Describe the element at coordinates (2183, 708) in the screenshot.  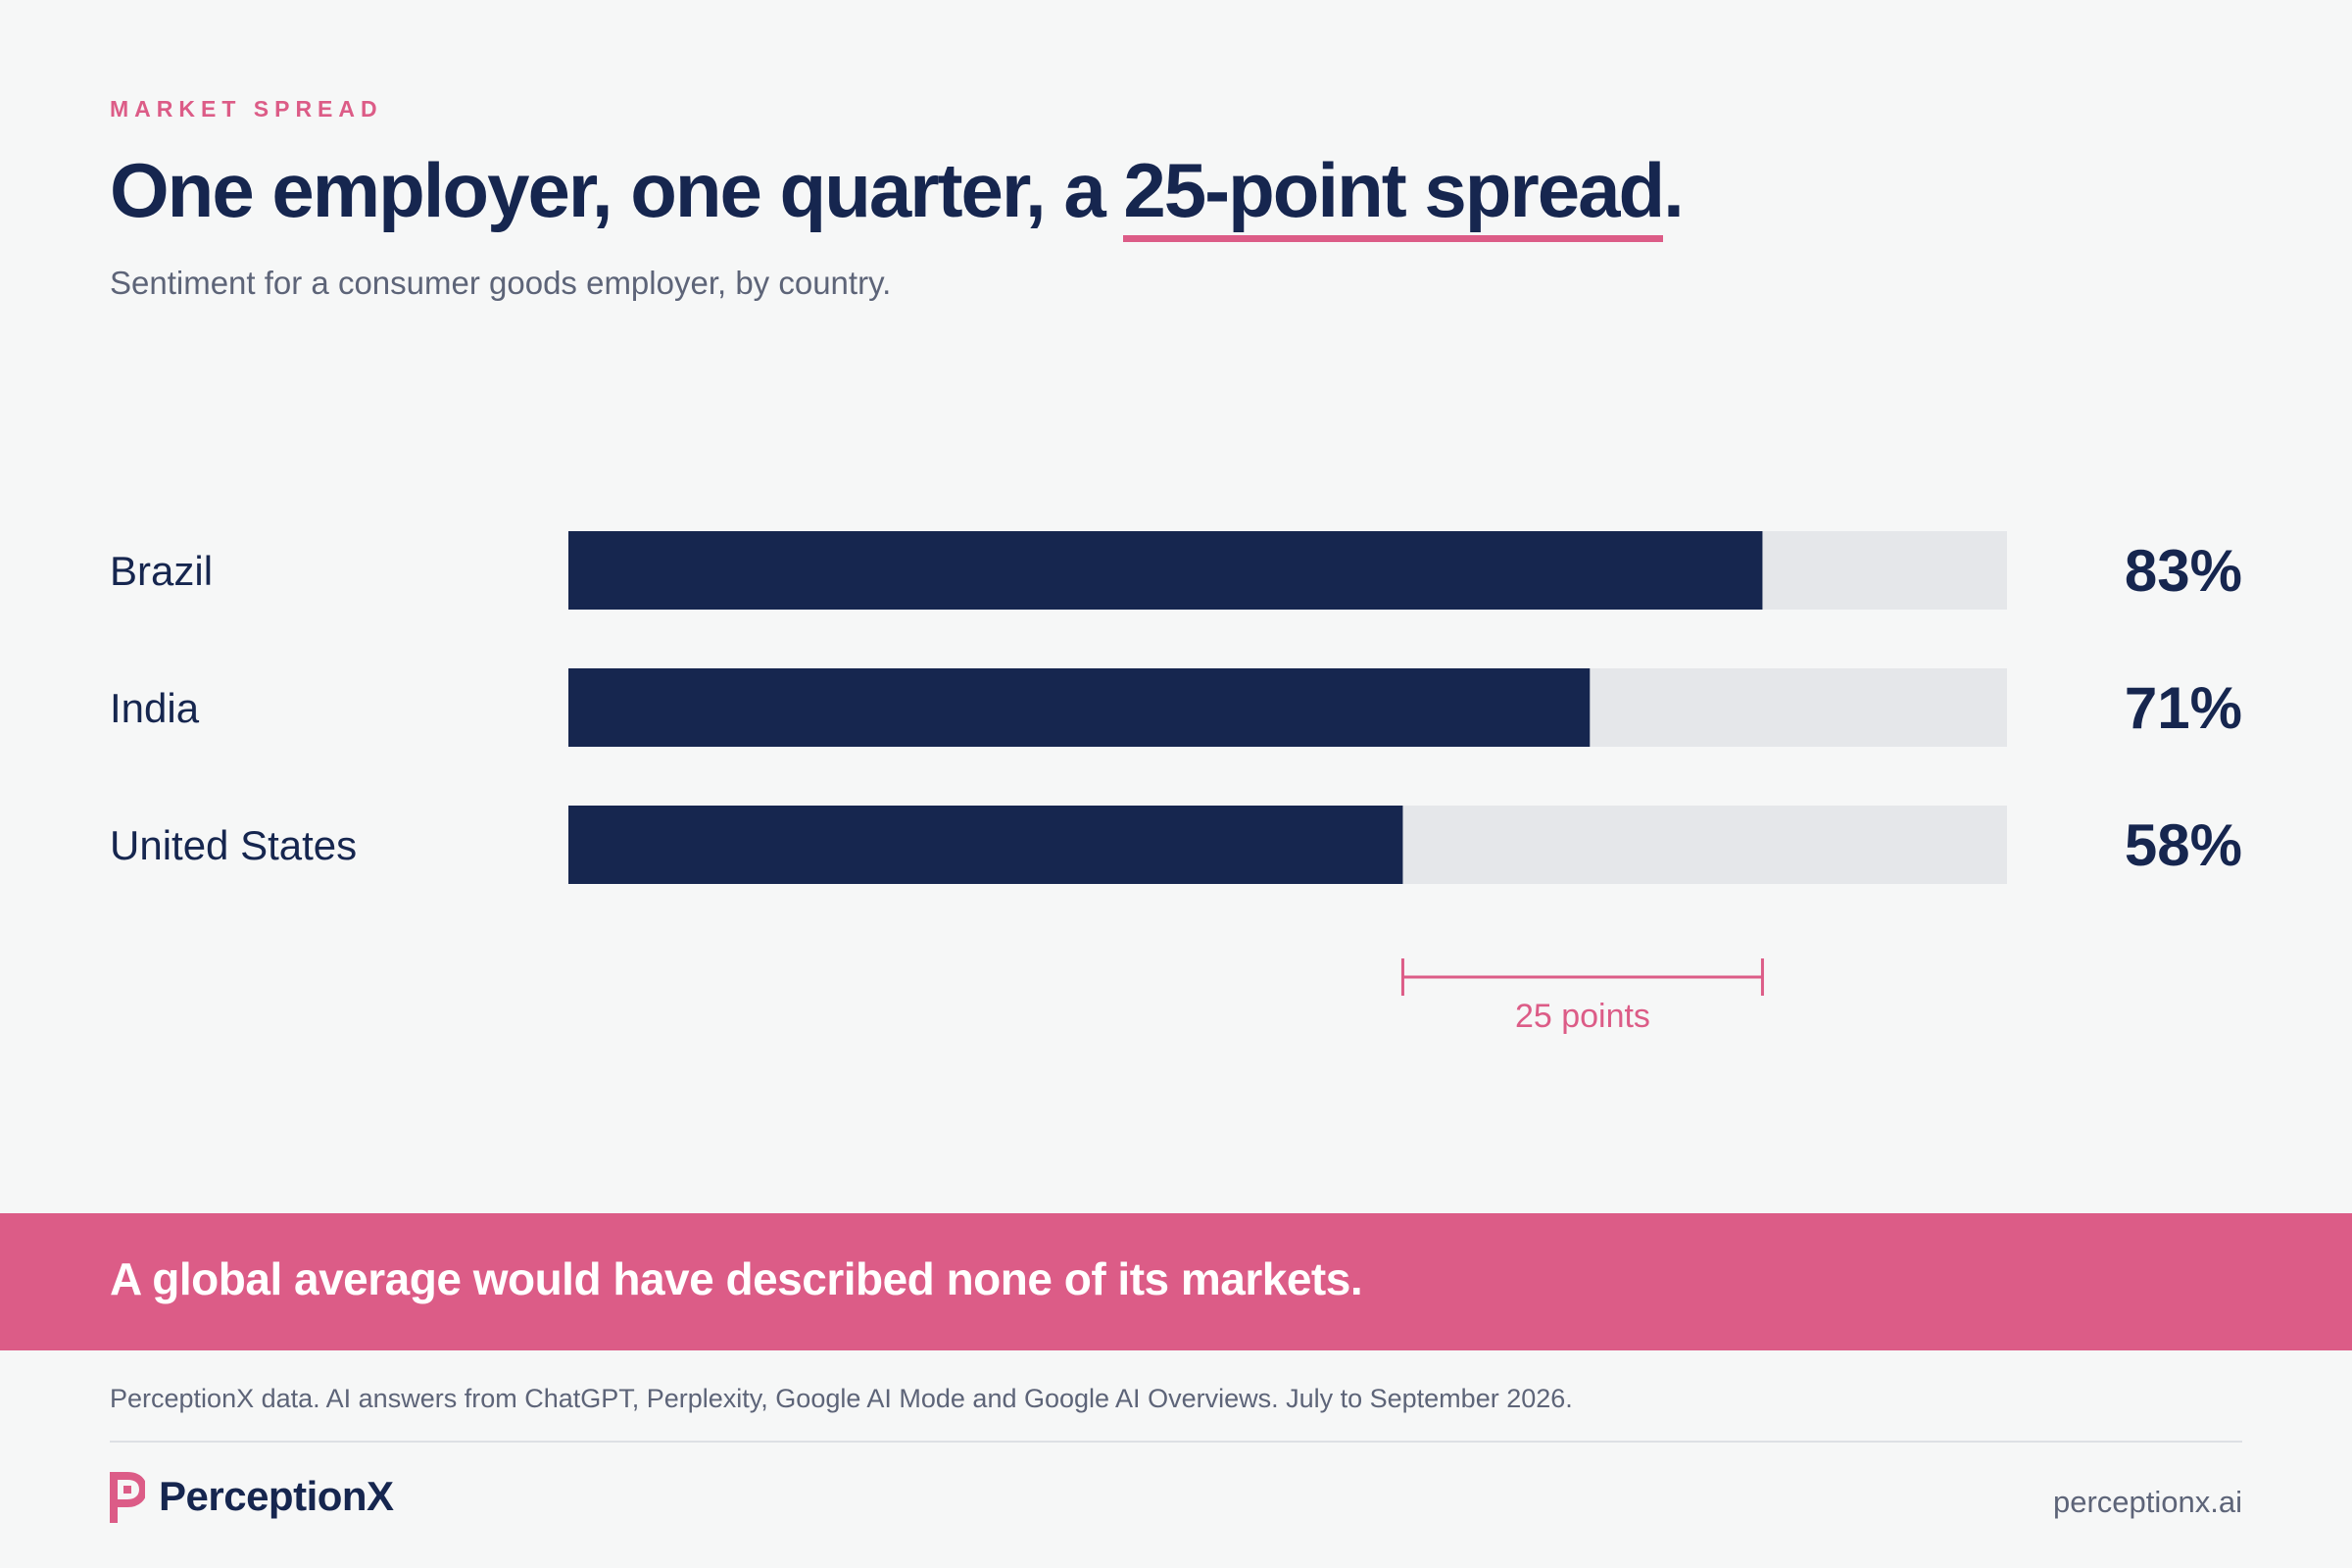
I see `value-label-india: 71%` at that location.